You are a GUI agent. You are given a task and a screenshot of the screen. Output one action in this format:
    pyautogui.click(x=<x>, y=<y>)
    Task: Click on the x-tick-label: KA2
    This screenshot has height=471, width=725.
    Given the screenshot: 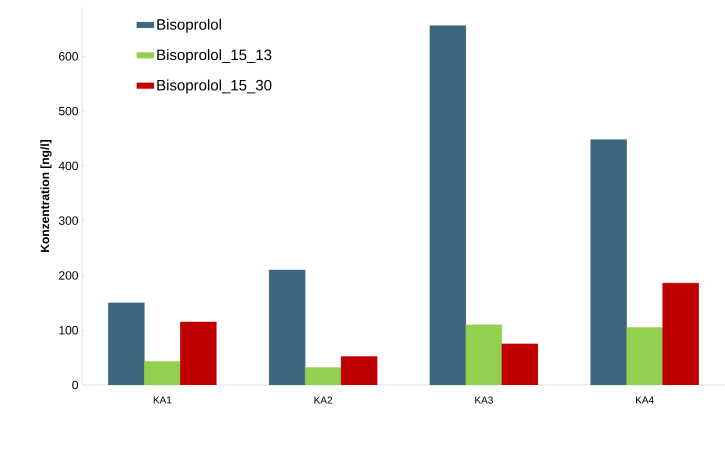 What is the action you would take?
    pyautogui.click(x=323, y=400)
    